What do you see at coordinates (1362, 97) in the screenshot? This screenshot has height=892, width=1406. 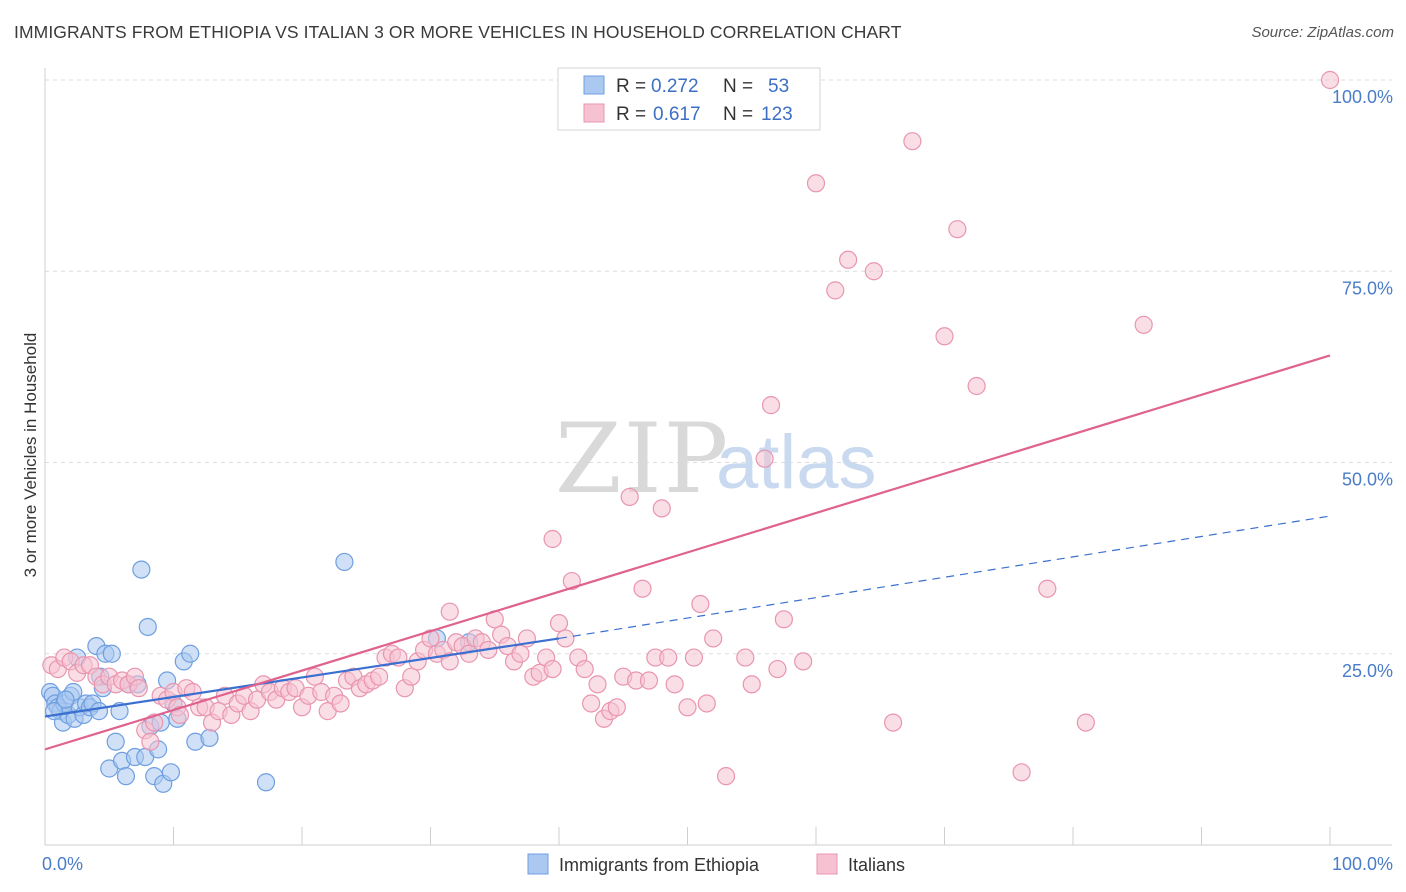 I see `y-tick-label: 100.0%` at bounding box center [1362, 97].